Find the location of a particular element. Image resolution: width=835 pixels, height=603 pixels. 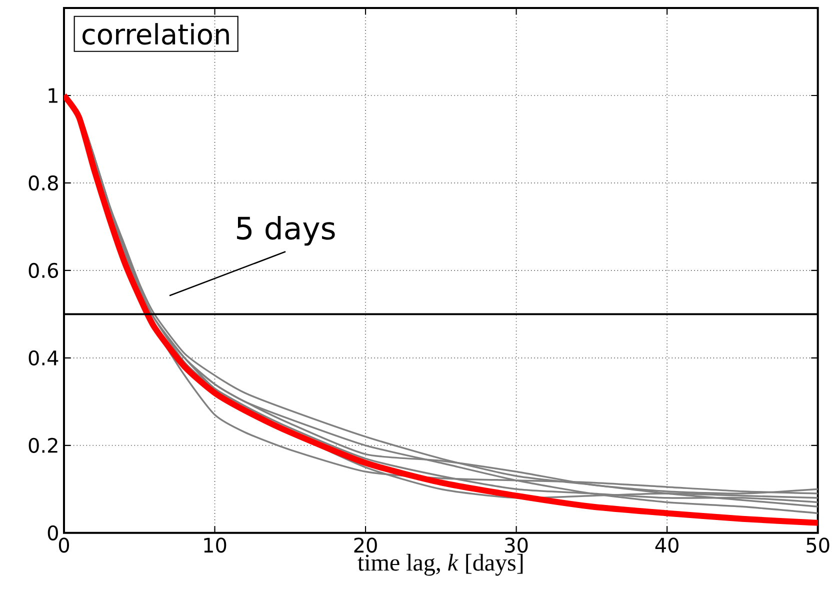

y-tick-label: 1 is located at coordinates (53, 95).